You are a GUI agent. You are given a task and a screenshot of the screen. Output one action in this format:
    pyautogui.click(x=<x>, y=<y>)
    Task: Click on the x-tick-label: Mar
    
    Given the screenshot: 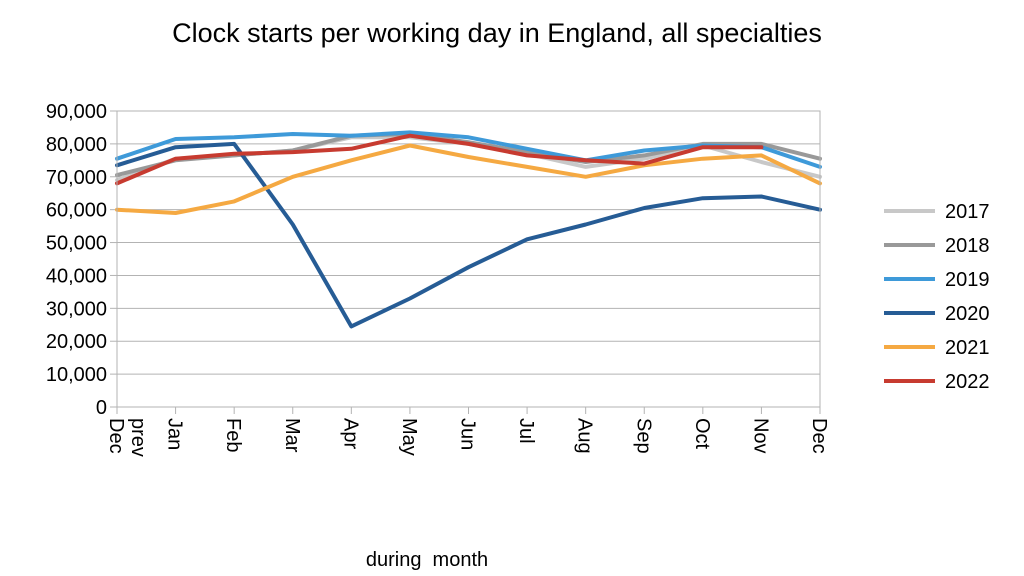 What is the action you would take?
    pyautogui.click(x=292, y=435)
    